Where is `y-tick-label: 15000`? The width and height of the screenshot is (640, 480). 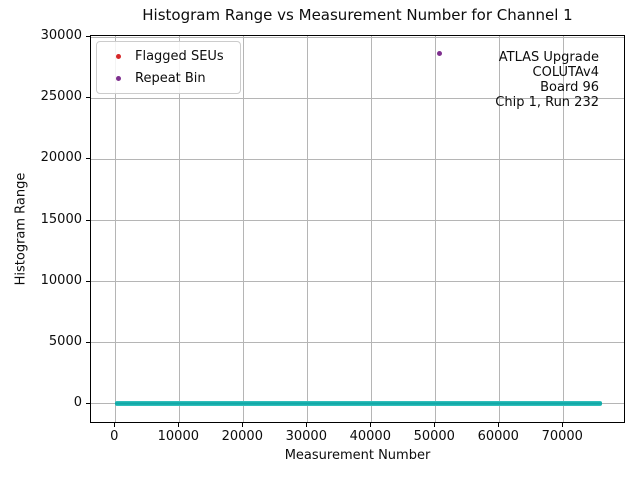 y-tick-label: 15000 is located at coordinates (61, 219).